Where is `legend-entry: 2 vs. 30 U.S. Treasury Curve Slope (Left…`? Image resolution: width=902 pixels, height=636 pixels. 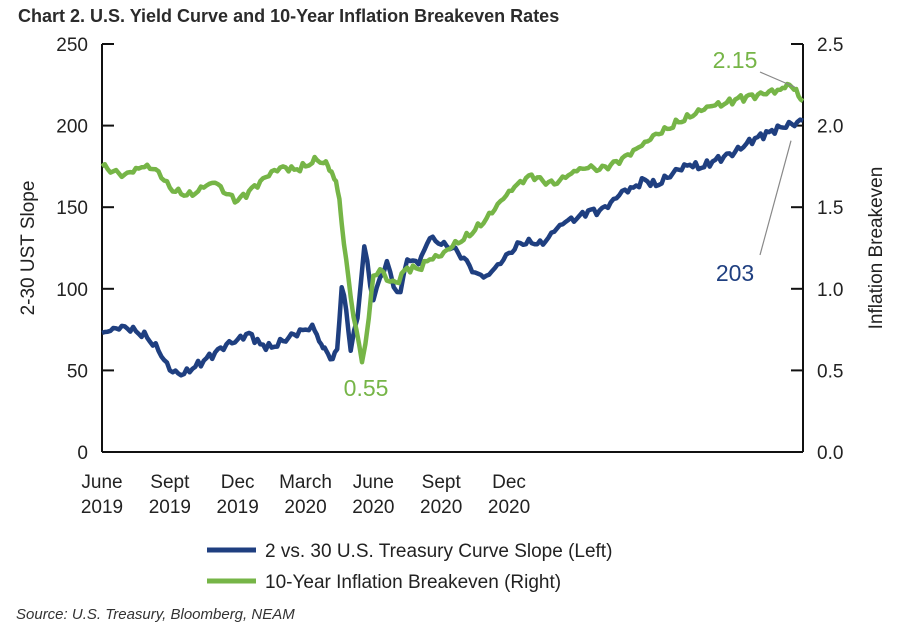 legend-entry: 2 vs. 30 U.S. Treasury Curve Slope (Left… is located at coordinates (438, 551).